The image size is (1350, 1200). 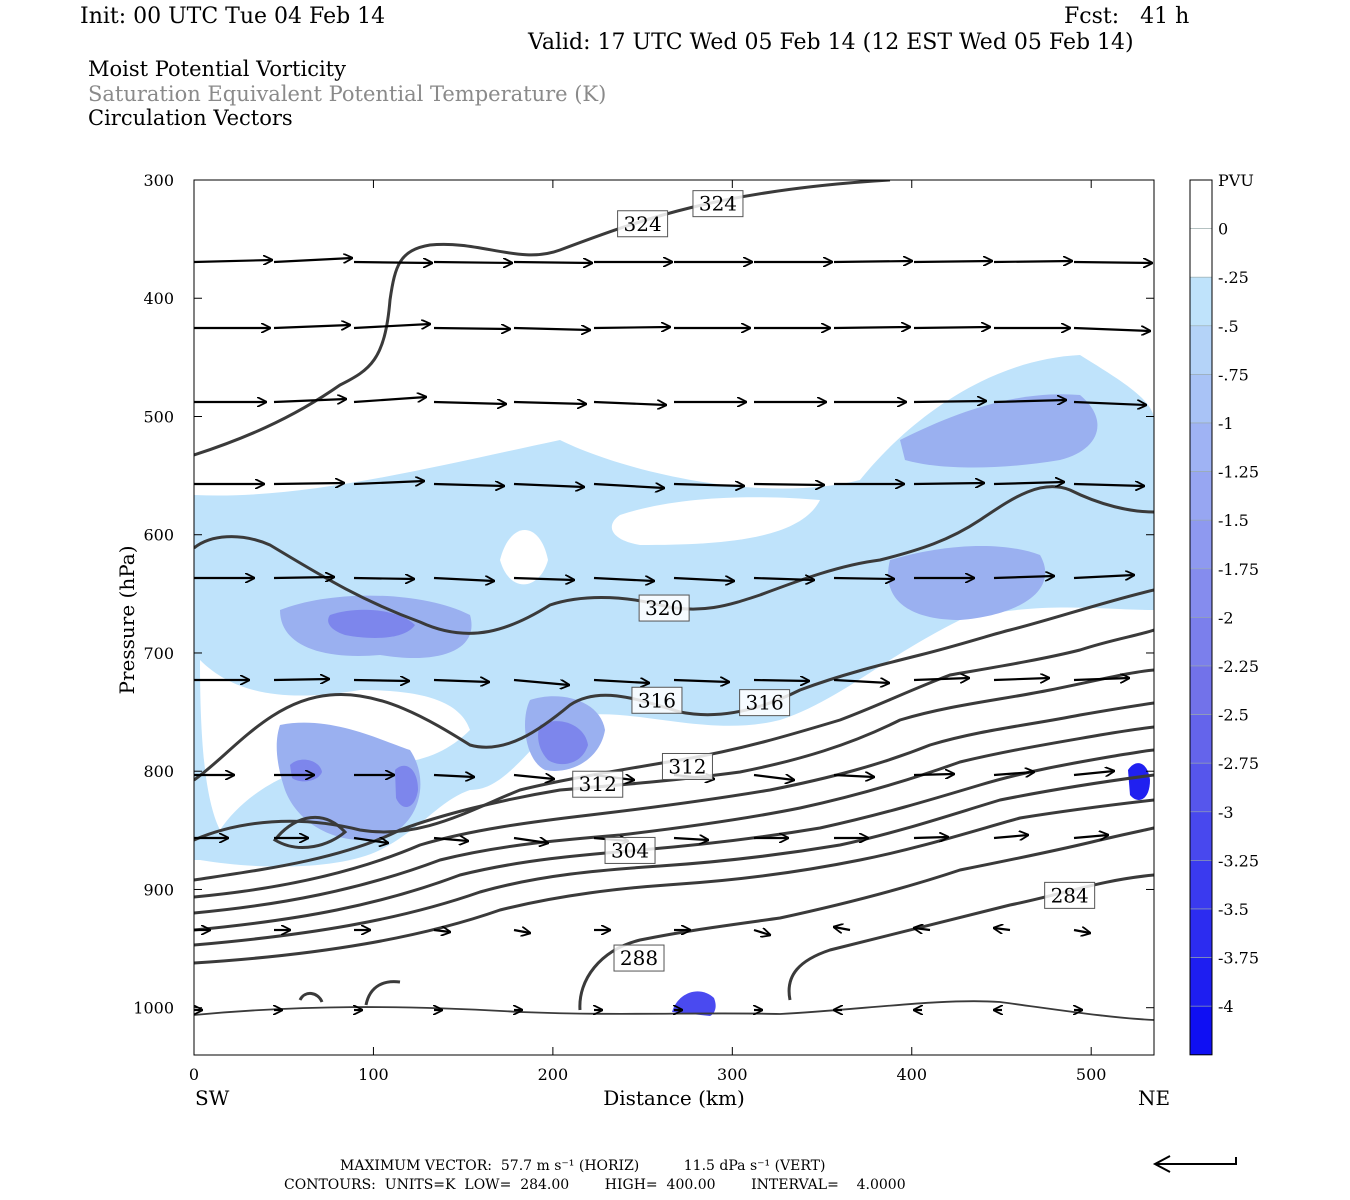 I want to click on y-tick-label: 700, so click(x=158, y=653).